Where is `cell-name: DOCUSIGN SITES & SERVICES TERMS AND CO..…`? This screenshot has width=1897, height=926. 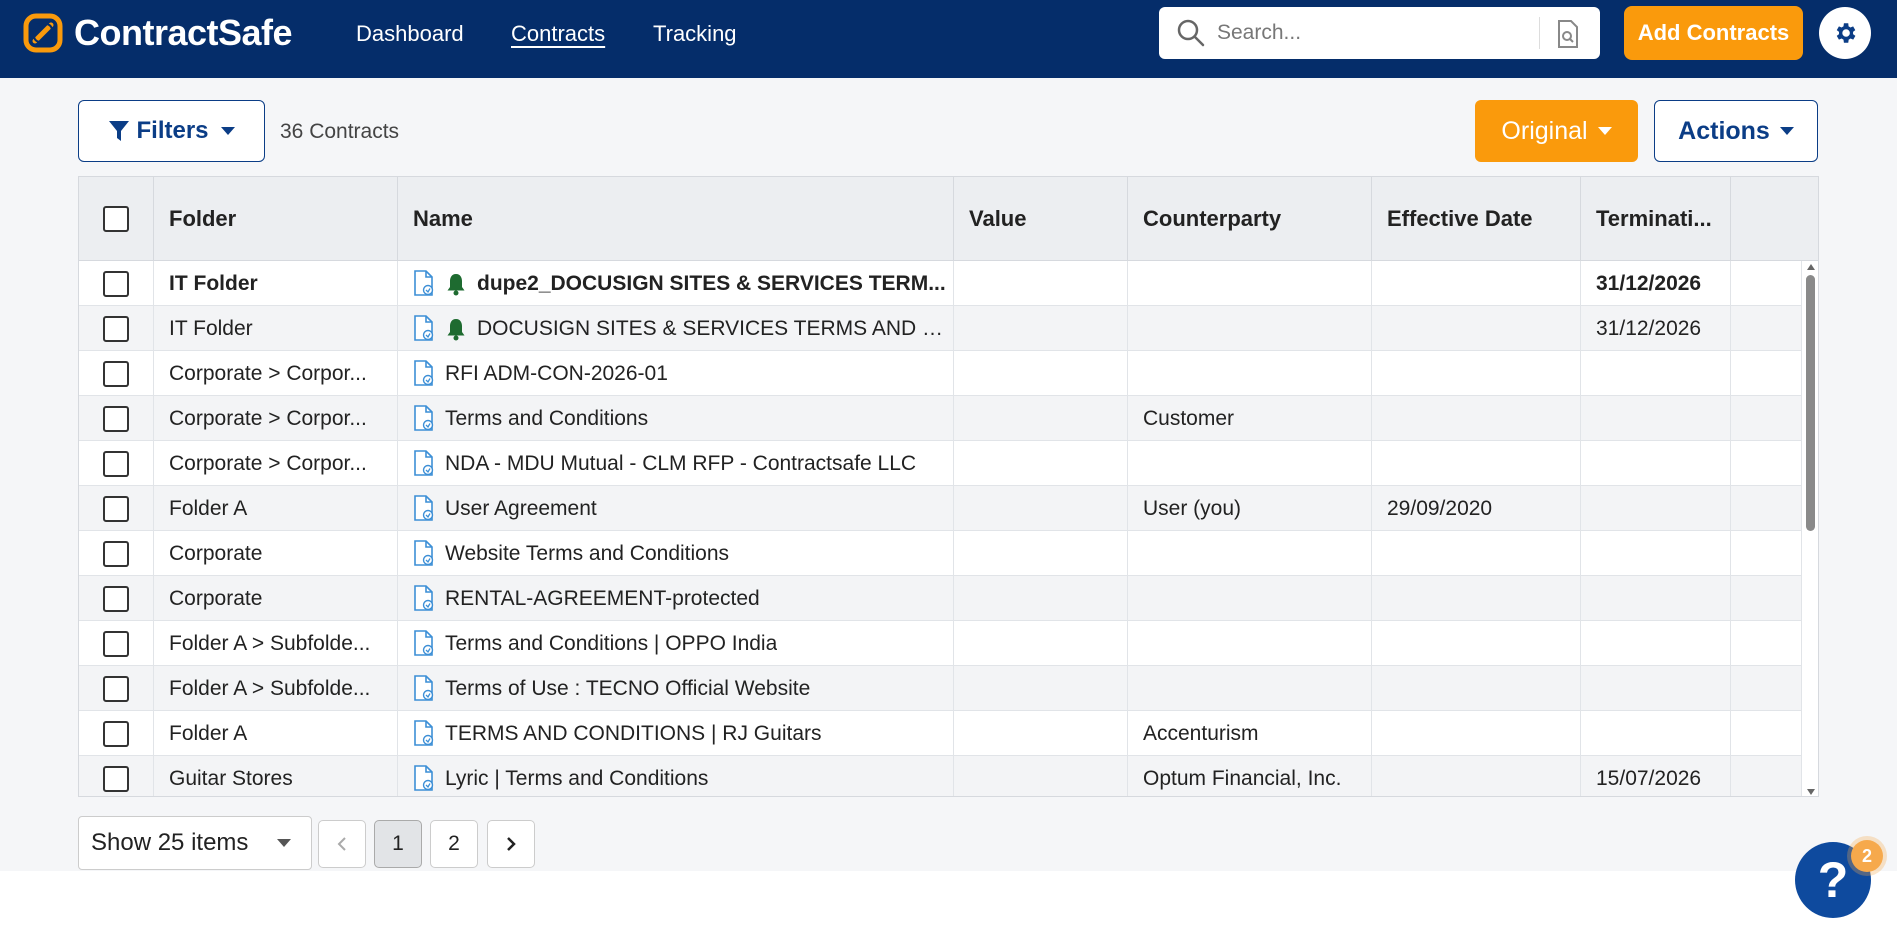
cell-name: DOCUSIGN SITES & SERVICES TERMS AND CO..… is located at coordinates (676, 328).